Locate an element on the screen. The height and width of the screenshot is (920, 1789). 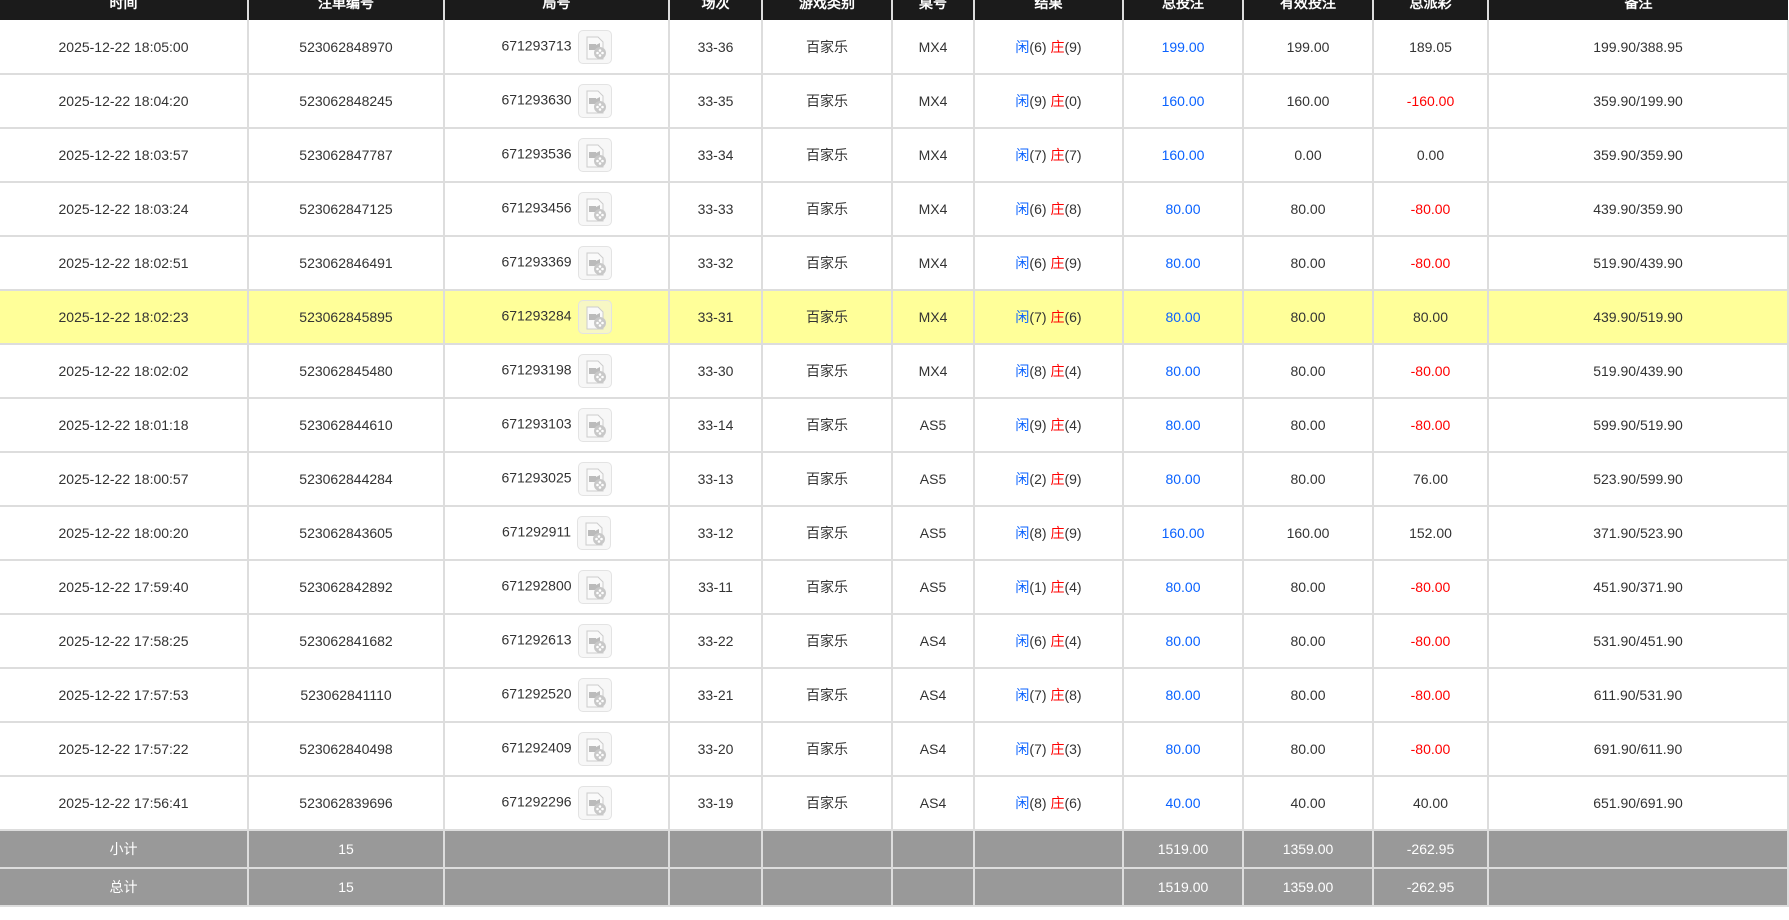
header-round: 局号 is located at coordinates (556, 10).